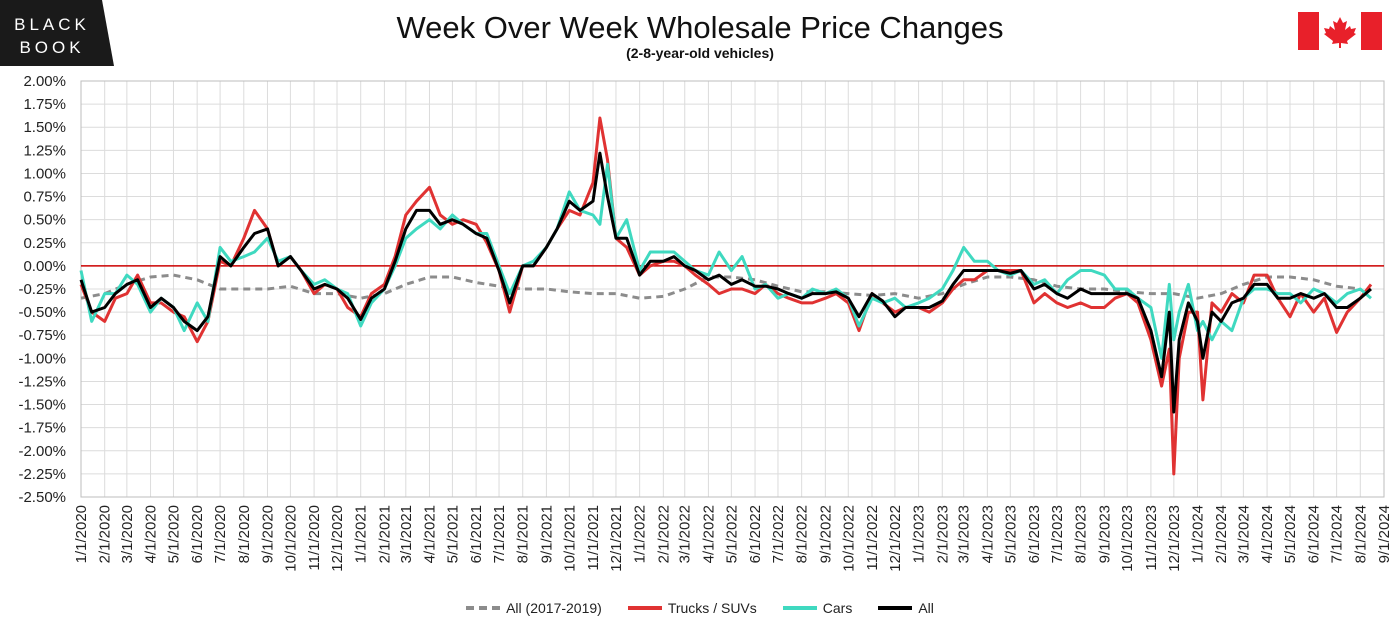 The height and width of the screenshot is (632, 1400). Describe the element at coordinates (44, 104) in the screenshot. I see `y-tick-label: 1.75%` at that location.